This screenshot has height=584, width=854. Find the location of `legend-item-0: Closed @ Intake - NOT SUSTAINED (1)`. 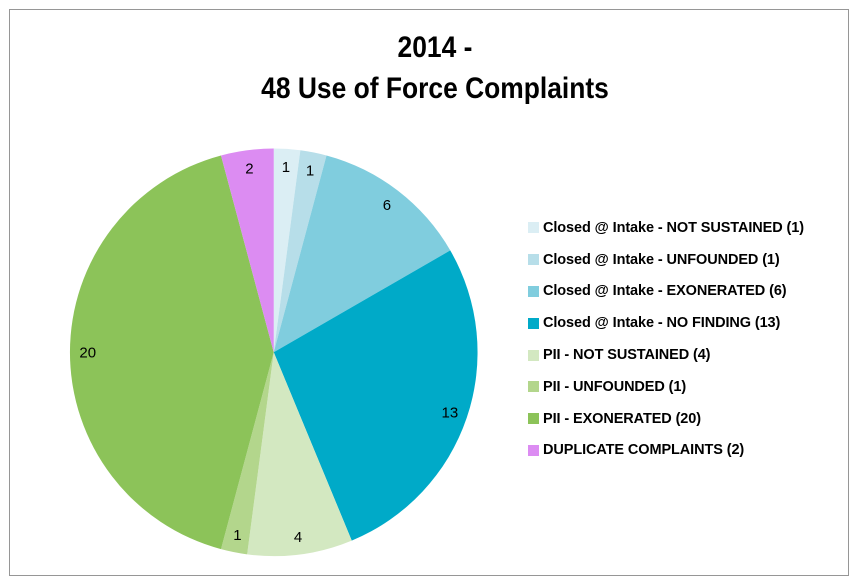

legend-item-0: Closed @ Intake - NOT SUSTAINED (1) is located at coordinates (666, 228).